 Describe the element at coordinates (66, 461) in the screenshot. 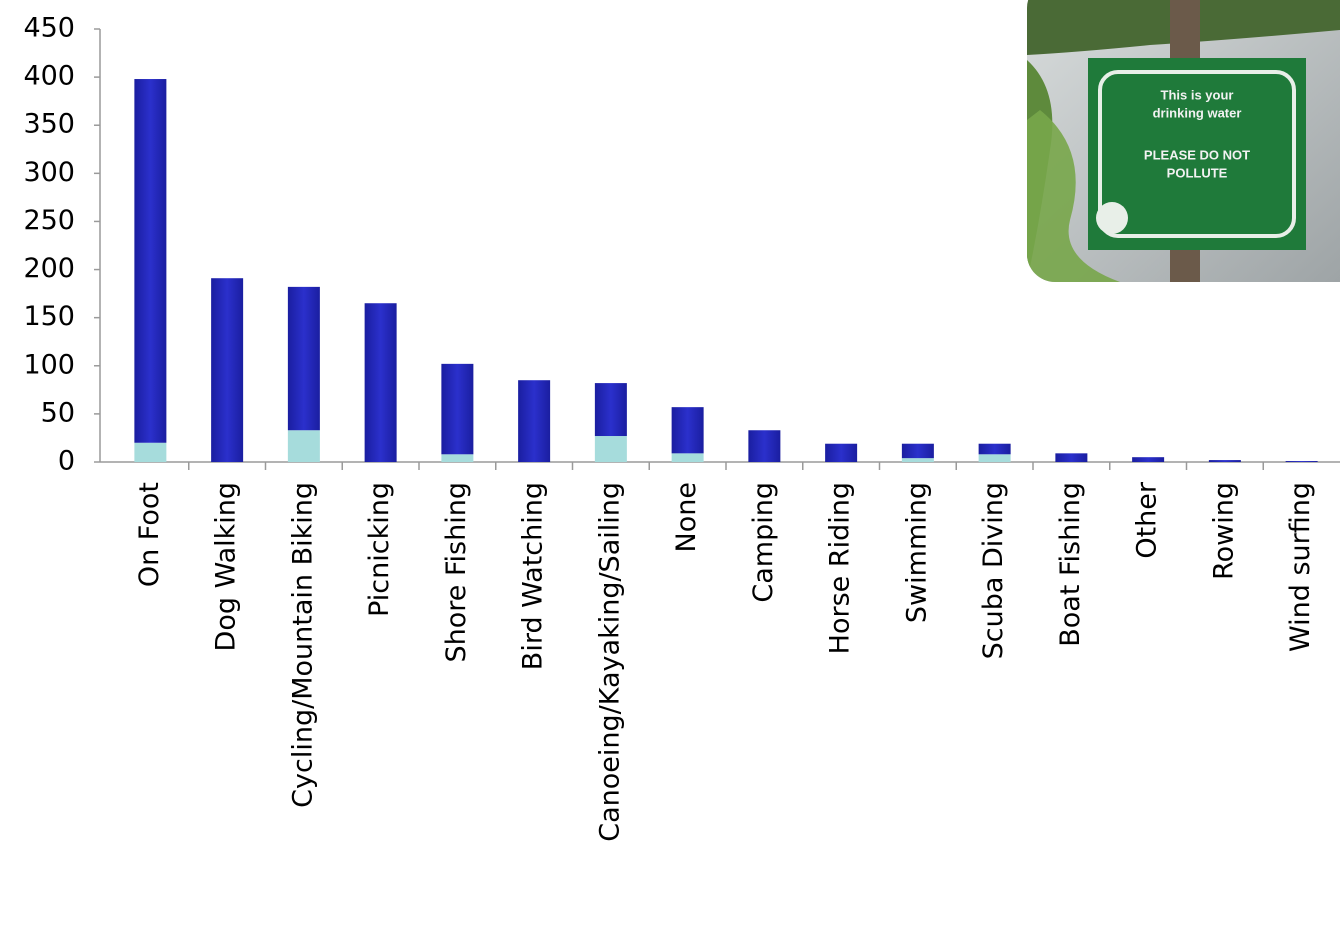

I see `y-tick-label: 0` at that location.